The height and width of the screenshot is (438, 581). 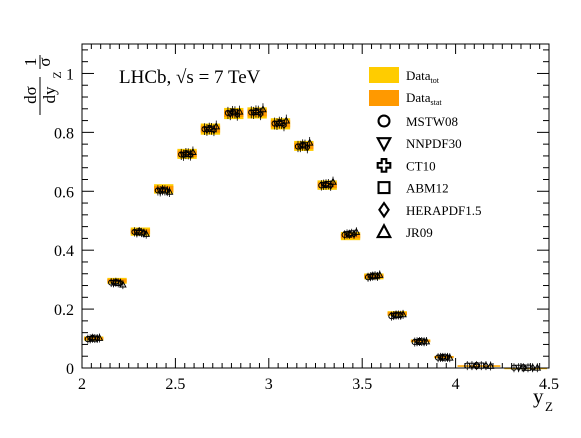 I want to click on legend-marker-abm12, so click(x=384, y=188).